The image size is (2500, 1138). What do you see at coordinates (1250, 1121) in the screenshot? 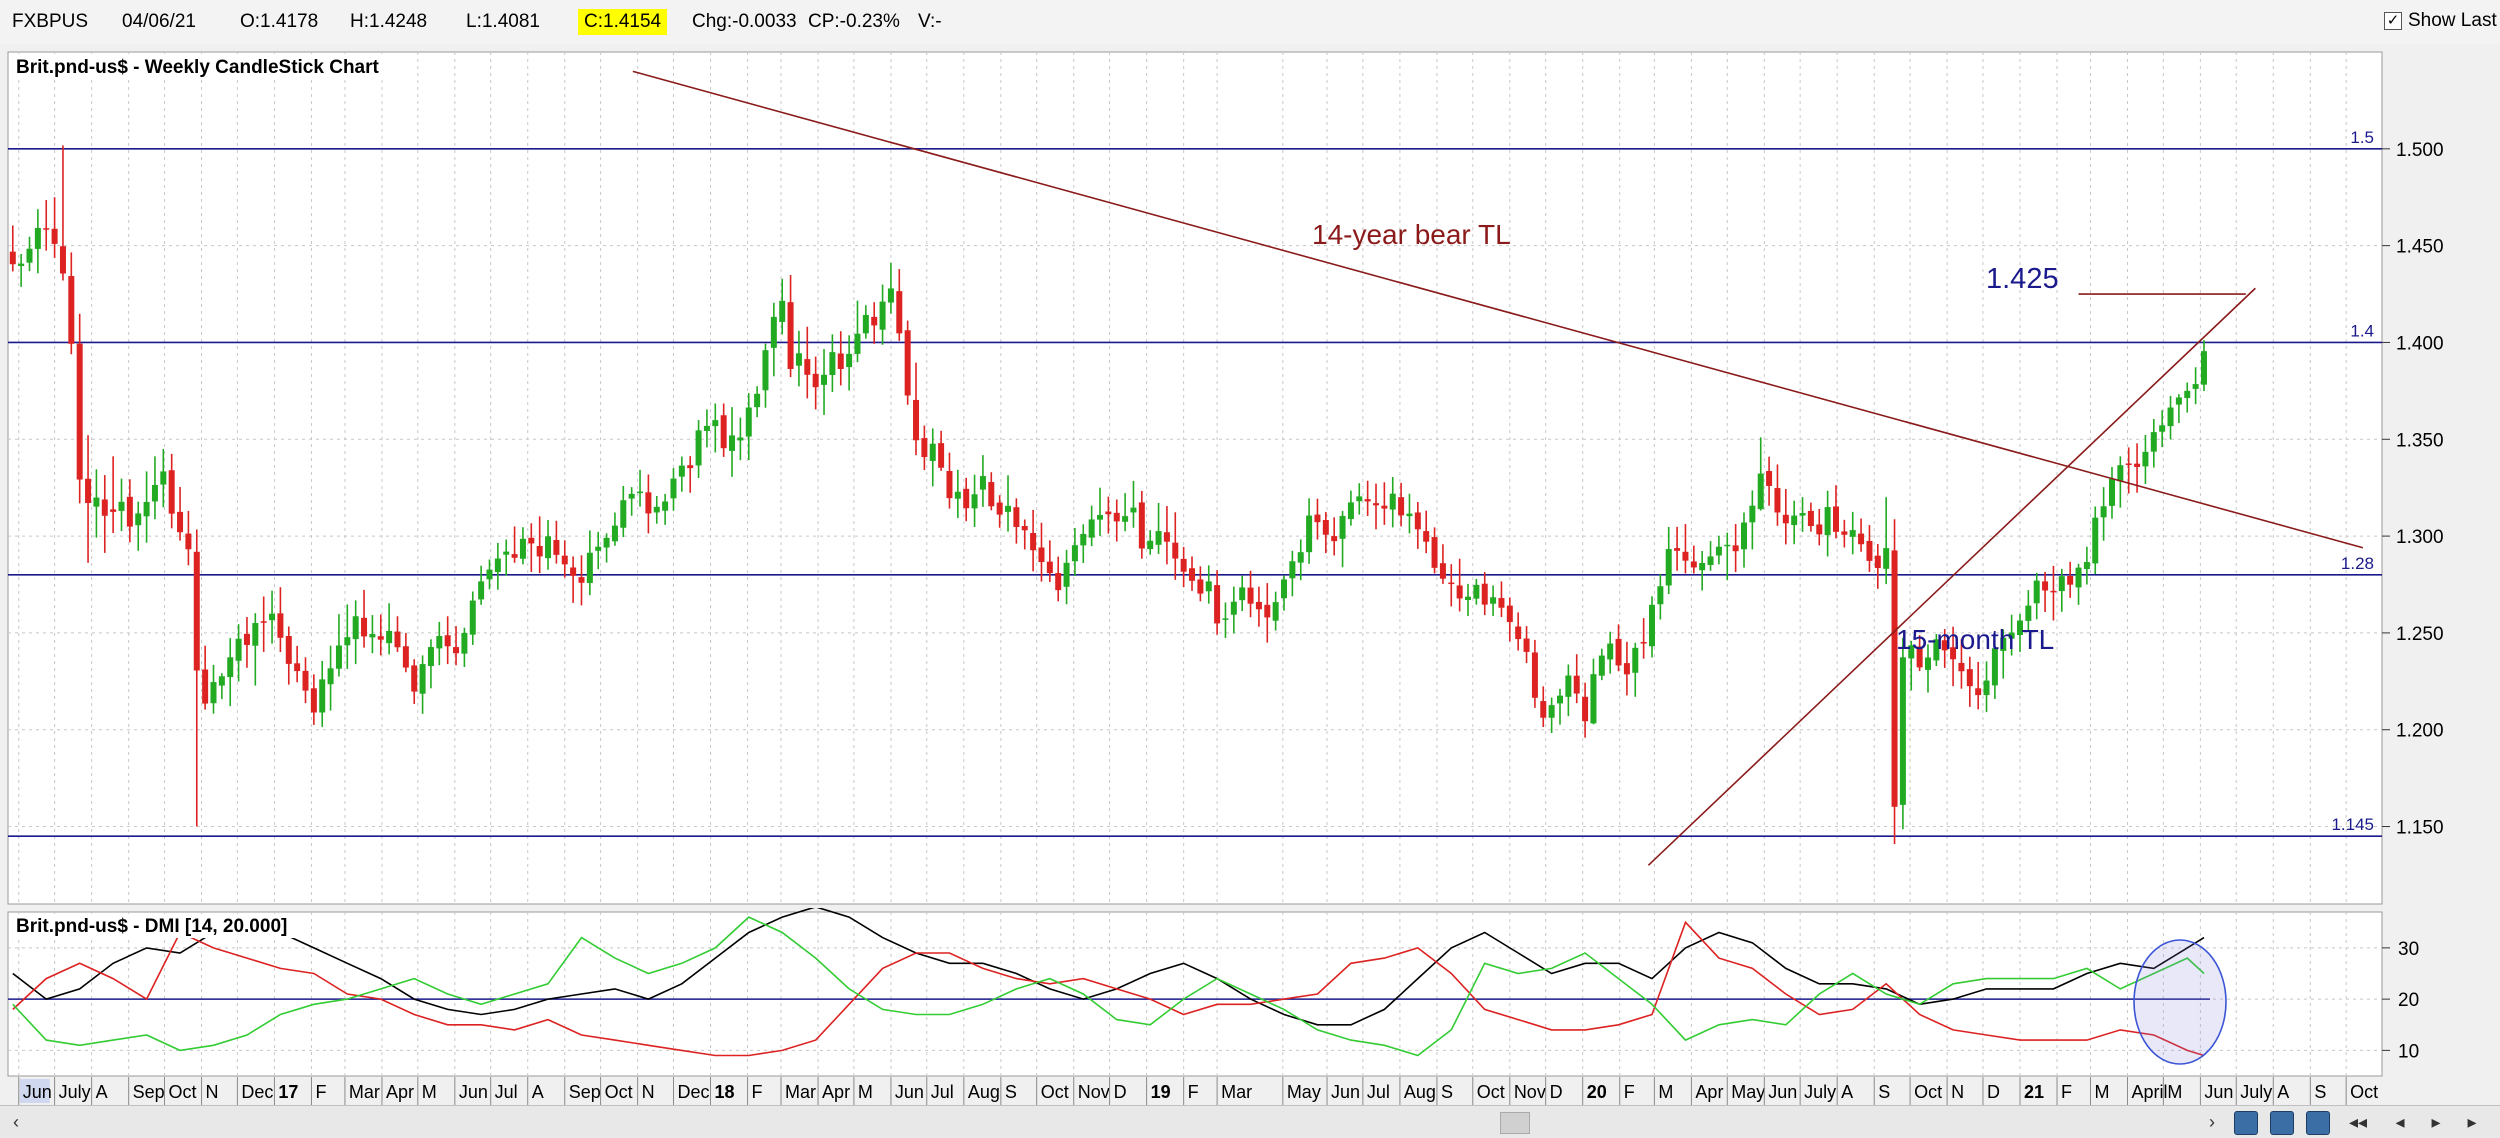
I see `horizontal-scrollbar: ‹ › ◂◂ ◂ ▸ ▸` at bounding box center [1250, 1121].